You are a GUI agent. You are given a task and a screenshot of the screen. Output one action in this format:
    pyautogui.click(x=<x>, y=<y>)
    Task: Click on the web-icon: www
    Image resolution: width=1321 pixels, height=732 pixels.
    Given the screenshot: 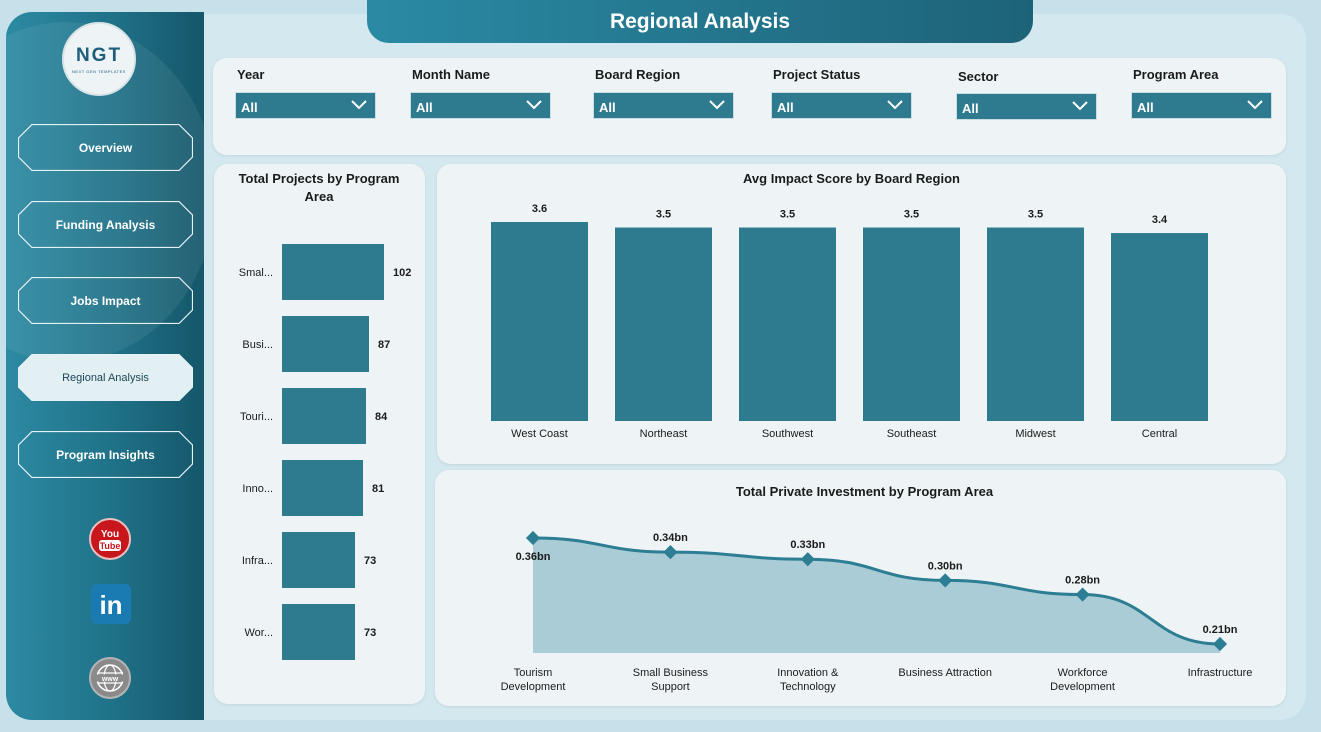 What is the action you would take?
    pyautogui.click(x=110, y=678)
    